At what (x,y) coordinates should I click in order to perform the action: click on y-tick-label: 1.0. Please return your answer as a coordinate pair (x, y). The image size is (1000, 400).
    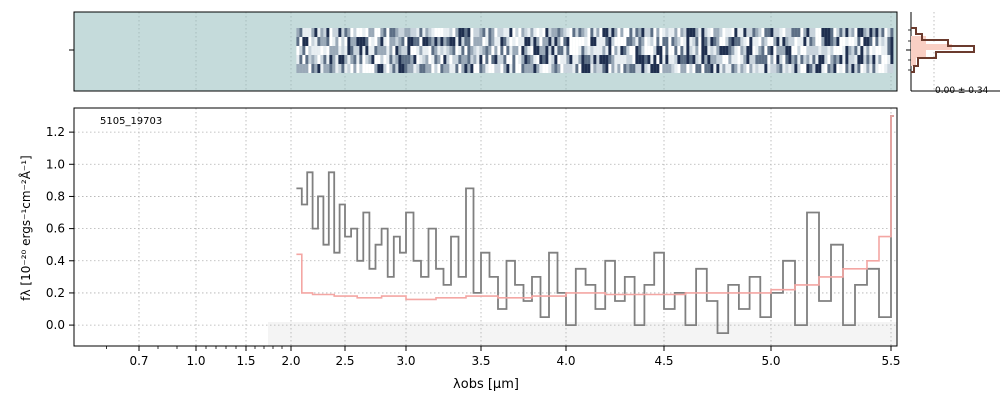
    Looking at the image, I should click on (55, 164).